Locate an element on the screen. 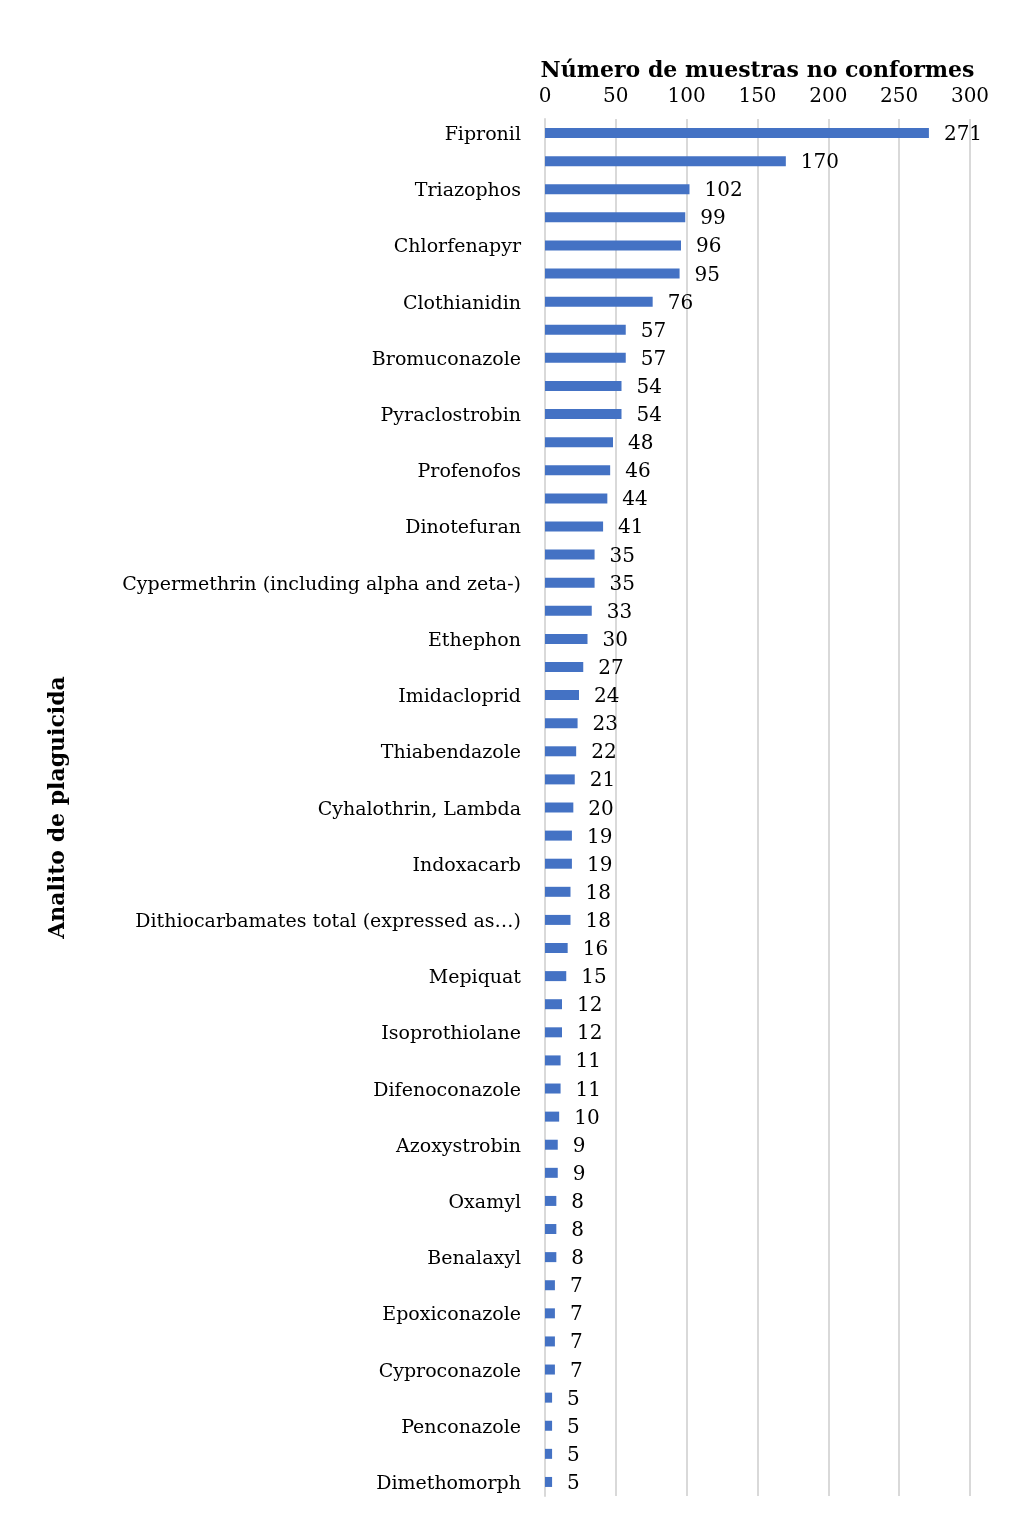 The width and height of the screenshot is (1014, 1526). y-tick-label: Fipronil is located at coordinates (482, 133).